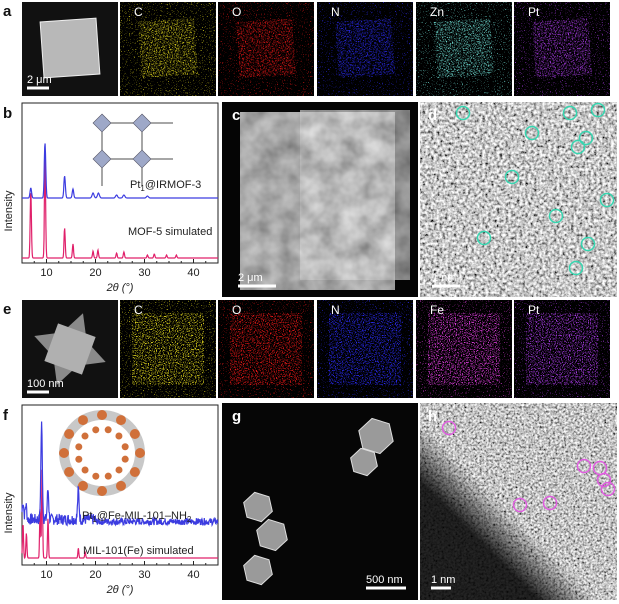  Describe the element at coordinates (138, 551) in the screenshot. I see `reference-label: MIL-101(Fe) simulated` at that location.